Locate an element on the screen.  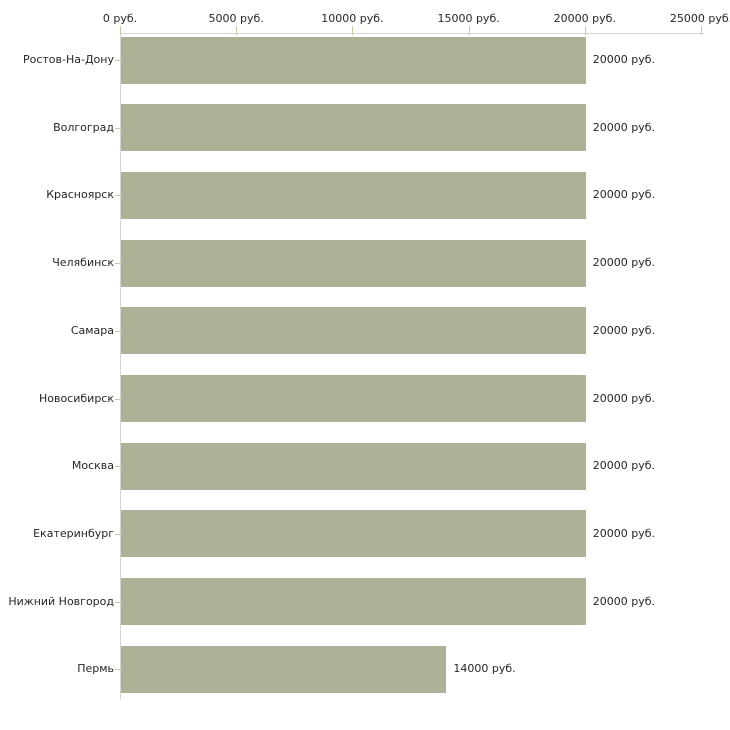
x-axis-tick-label: 0 руб. is located at coordinates (120, 18).